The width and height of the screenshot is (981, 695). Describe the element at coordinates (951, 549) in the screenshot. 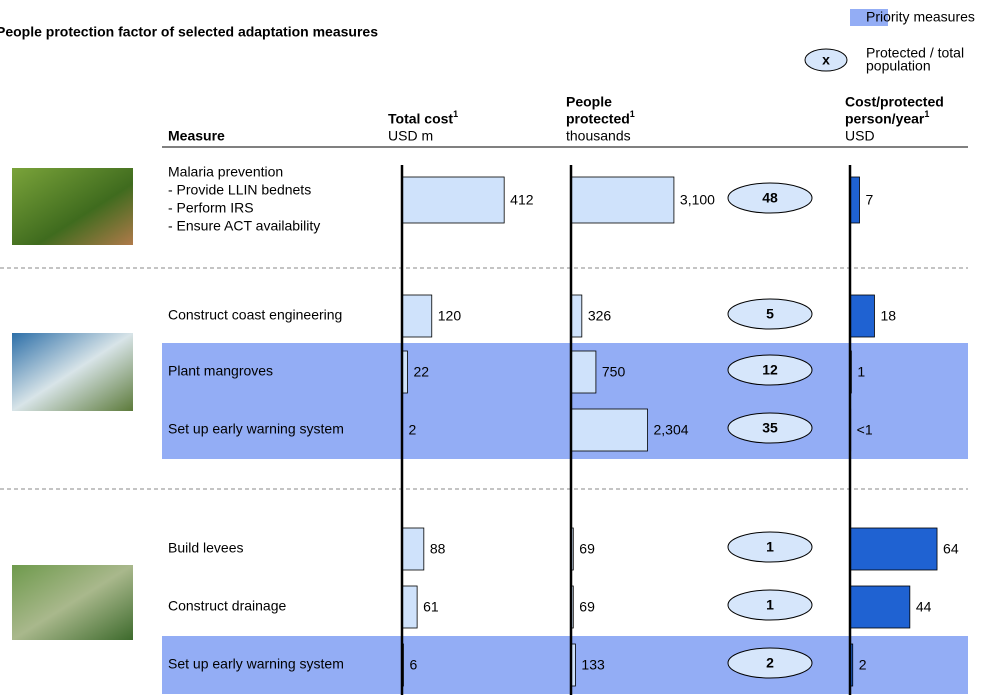

I see `cost_per-value: 64` at that location.